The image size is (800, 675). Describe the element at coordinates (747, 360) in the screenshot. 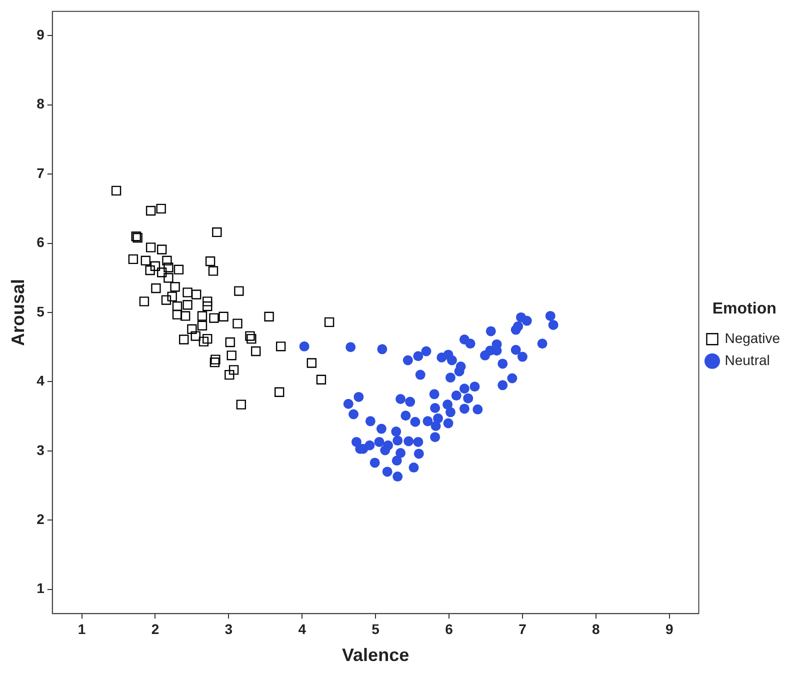

I see `legend-label: Neutral` at that location.